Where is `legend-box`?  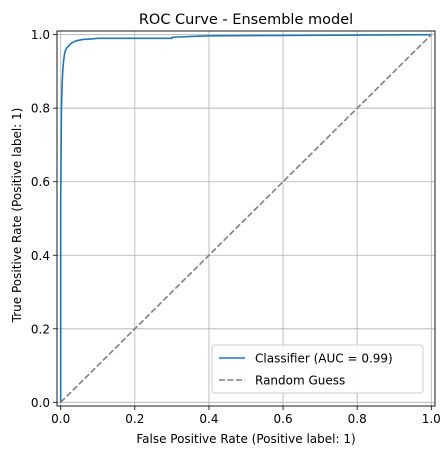
legend-box is located at coordinates (317, 369).